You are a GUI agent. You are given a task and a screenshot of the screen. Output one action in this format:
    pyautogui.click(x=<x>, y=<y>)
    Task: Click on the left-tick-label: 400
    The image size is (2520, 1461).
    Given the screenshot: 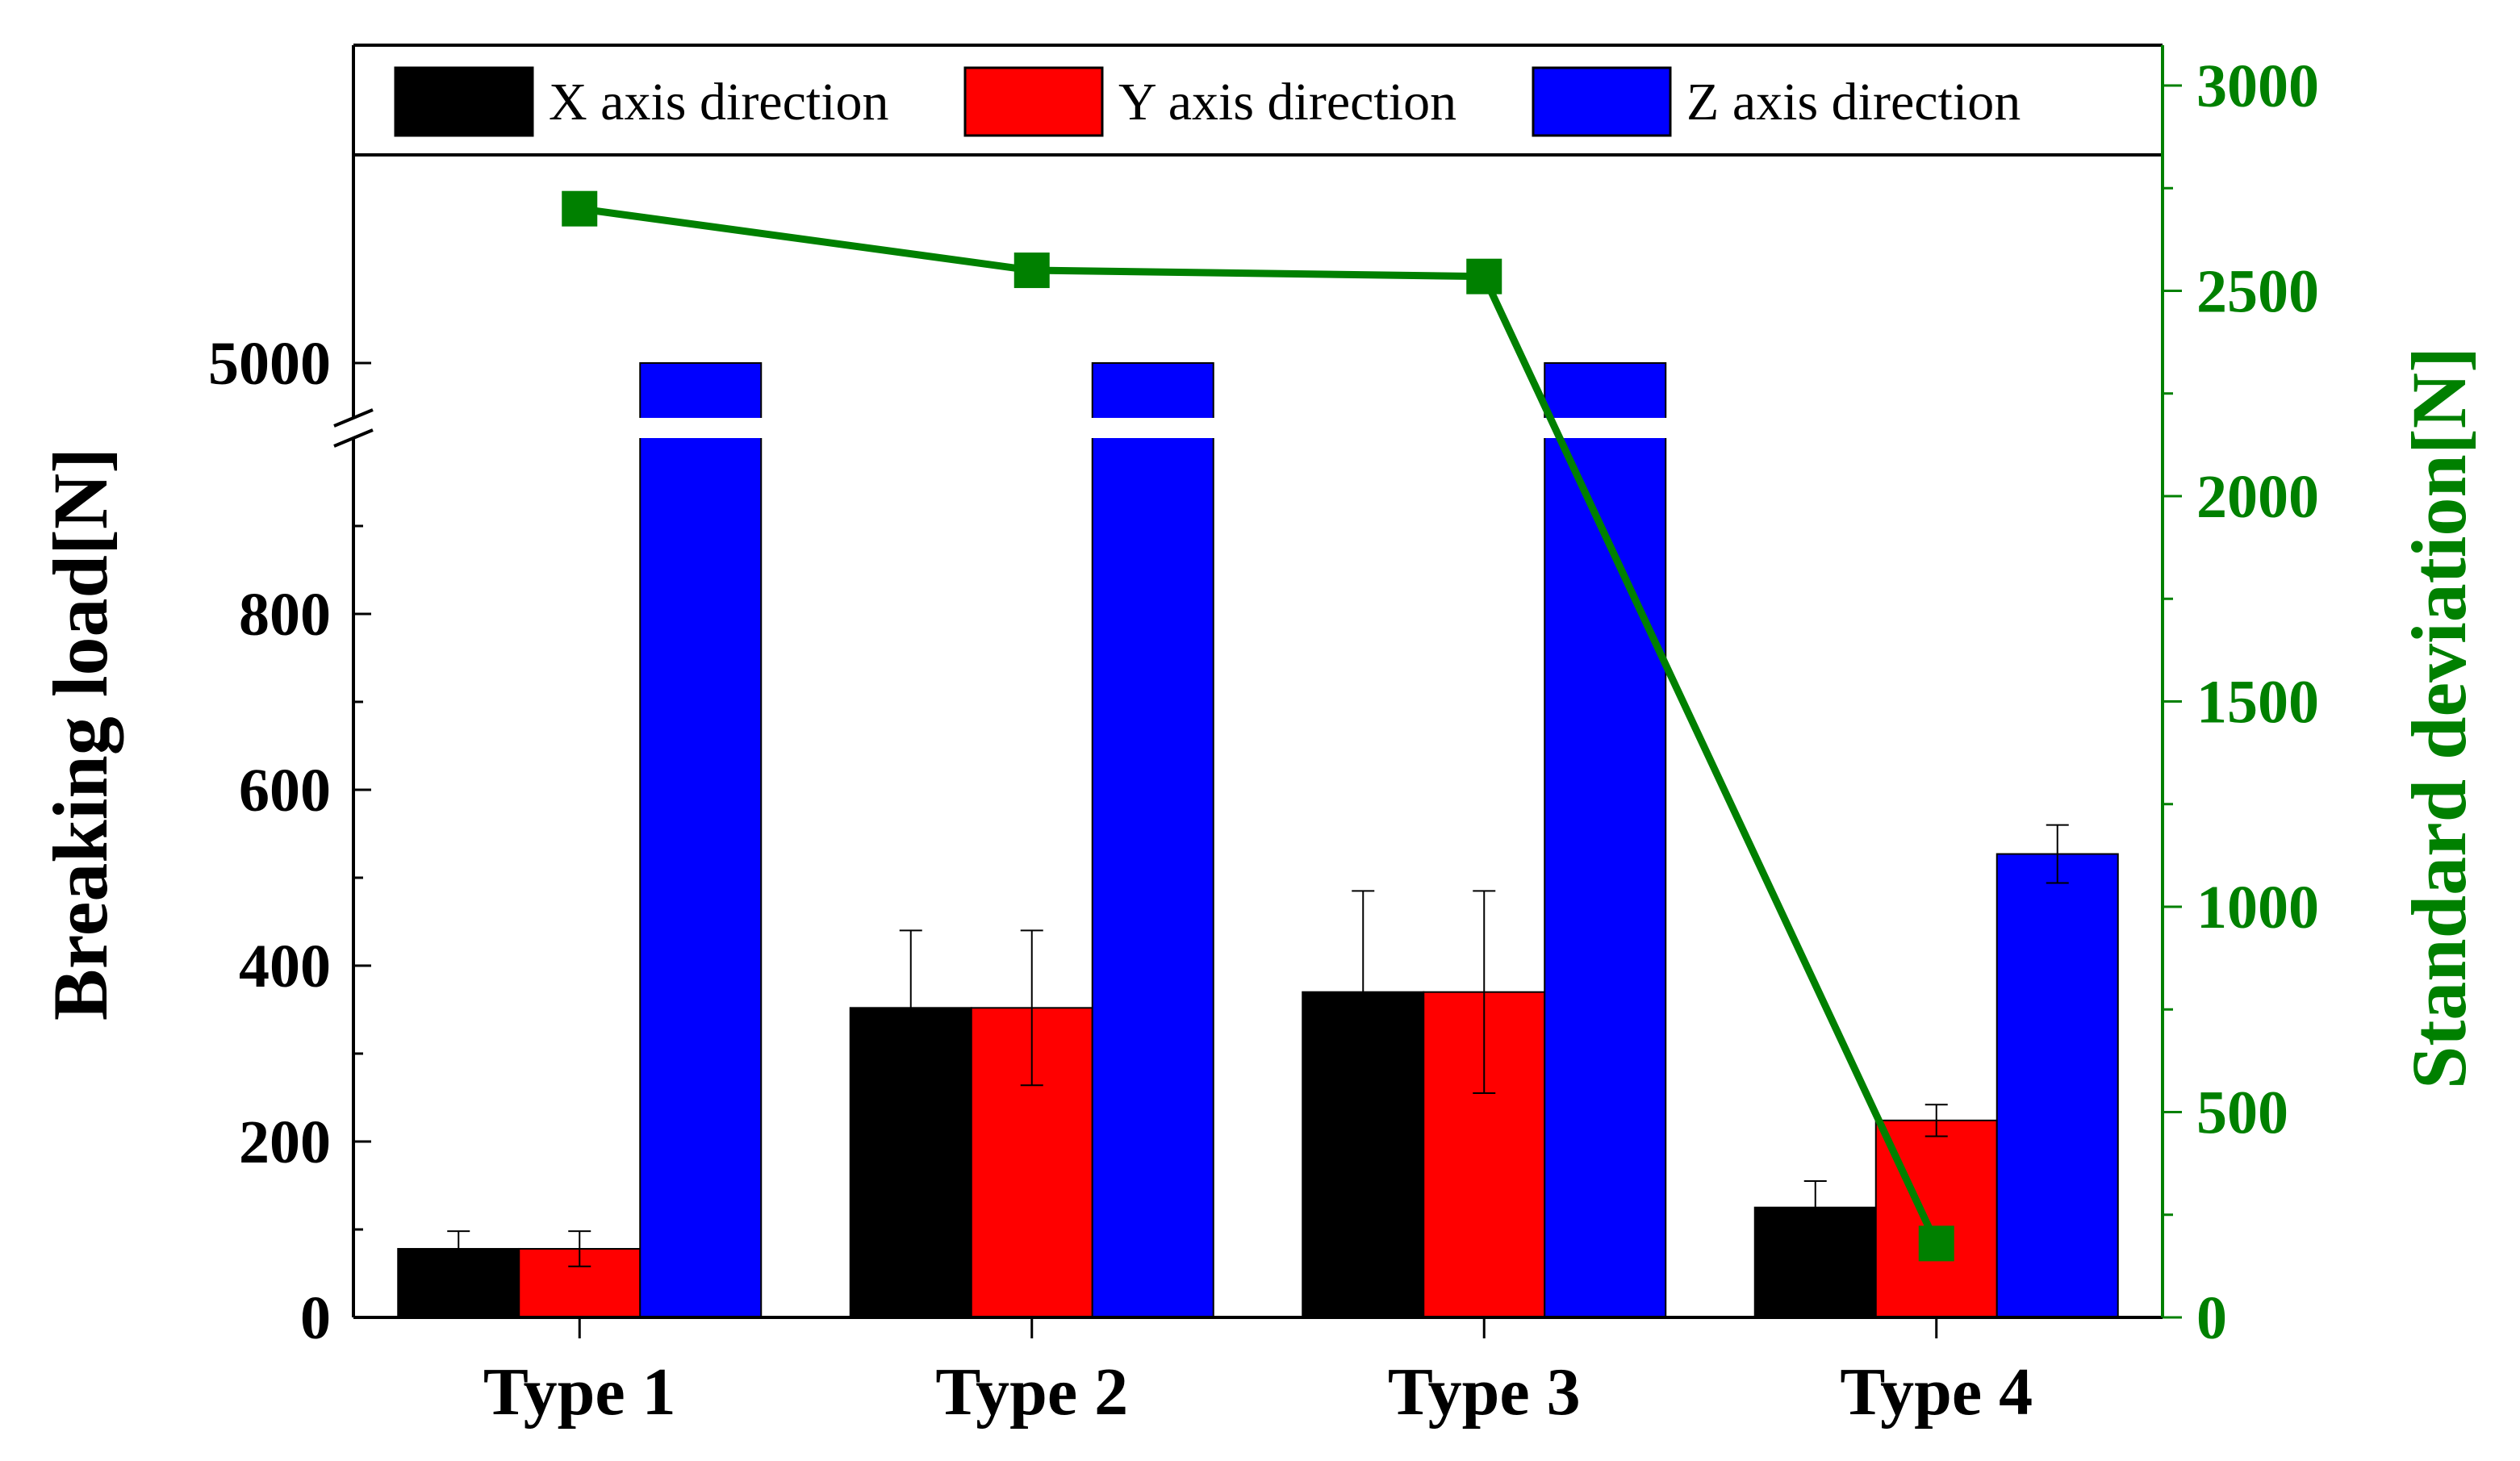 What is the action you would take?
    pyautogui.click(x=285, y=967)
    